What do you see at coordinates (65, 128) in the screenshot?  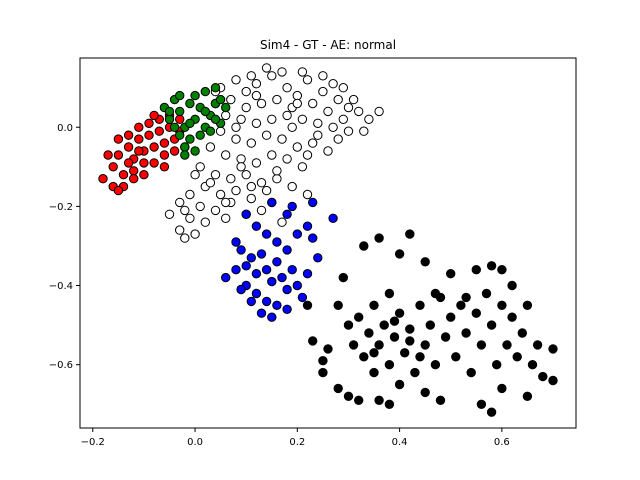 I see `y-tick-label: 0.0` at bounding box center [65, 128].